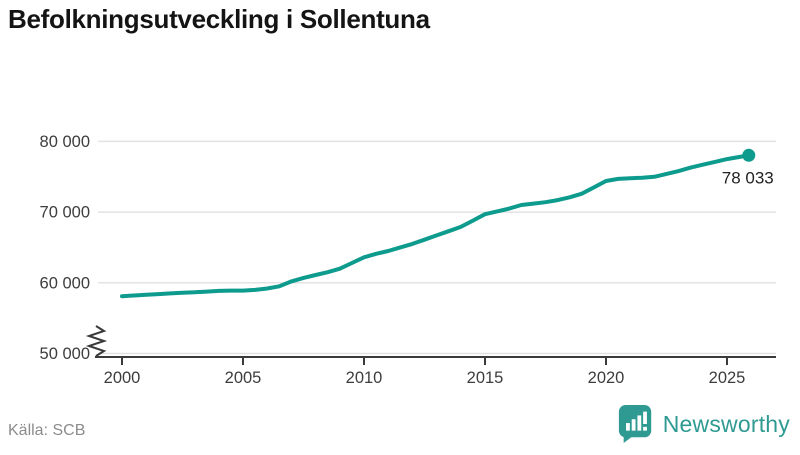  Describe the element at coordinates (65, 283) in the screenshot. I see `y-tick-label: 60 000` at that location.